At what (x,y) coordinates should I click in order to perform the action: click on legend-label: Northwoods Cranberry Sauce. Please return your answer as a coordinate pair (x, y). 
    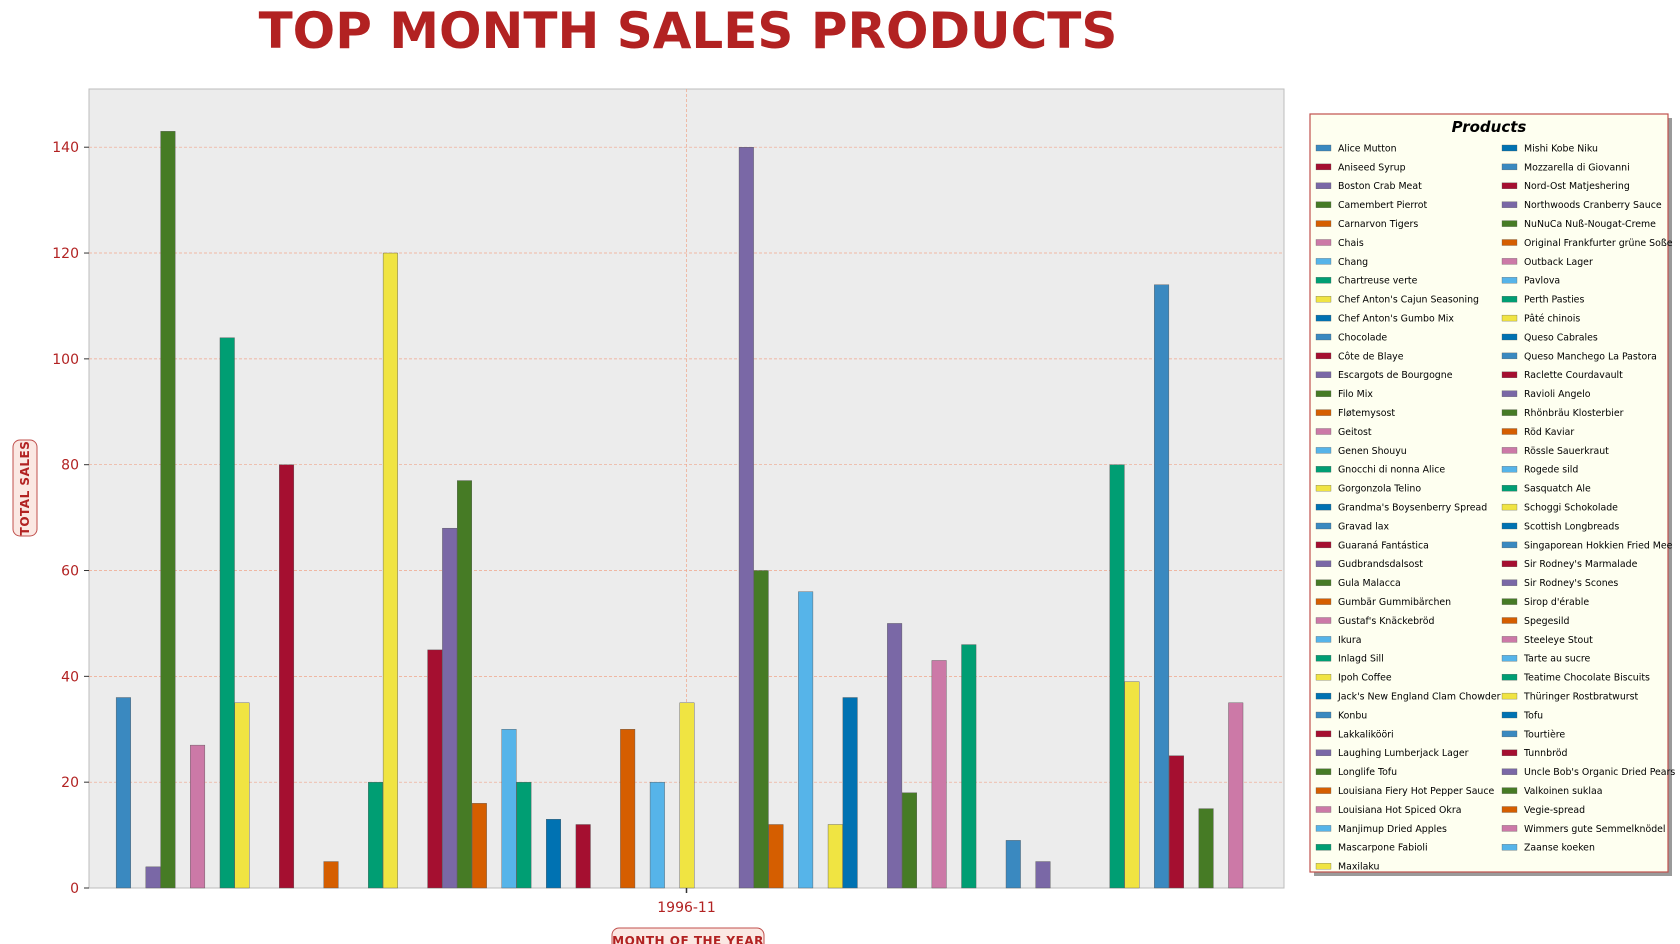
    Looking at the image, I should click on (1593, 205).